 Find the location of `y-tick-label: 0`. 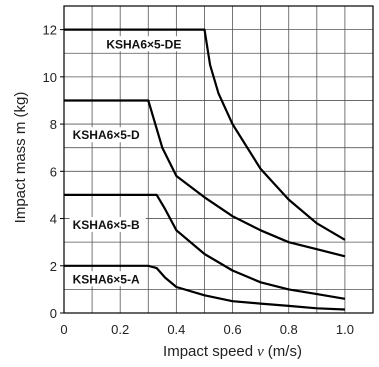

y-tick-label: 0 is located at coordinates (53, 313).